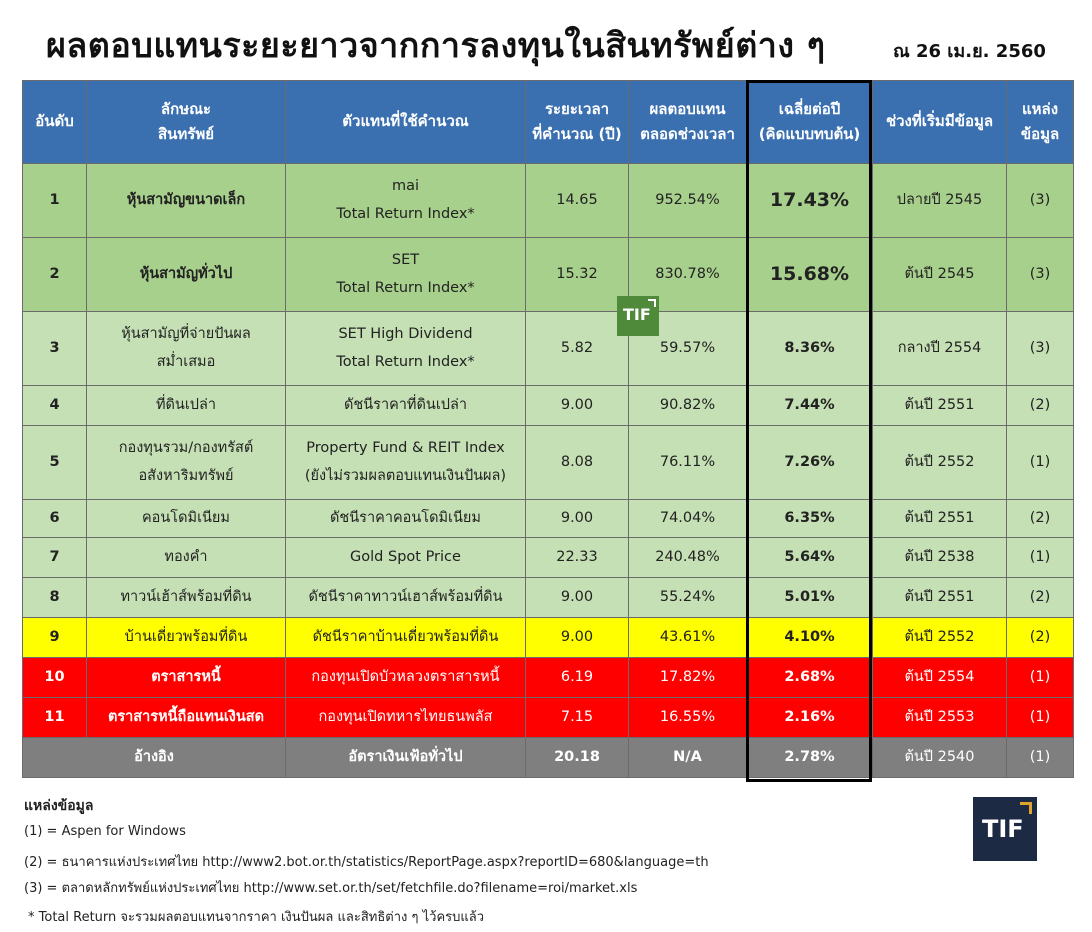  Describe the element at coordinates (939, 274) in the screenshot. I see `start-cell: ต้นปี 2545` at that location.